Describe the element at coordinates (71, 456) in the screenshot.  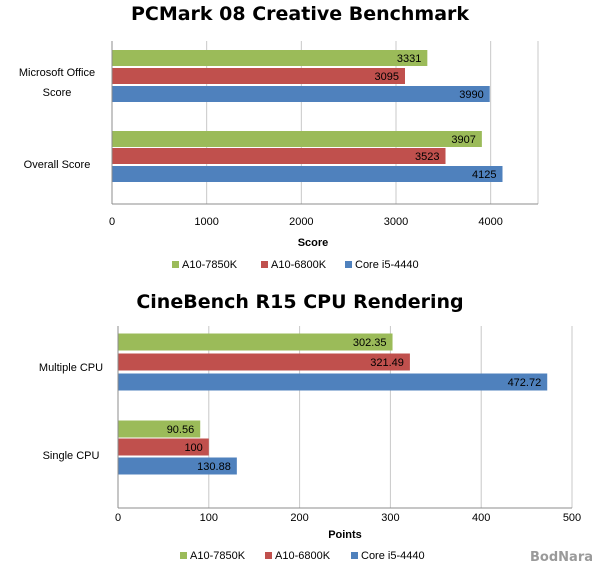
I see `category-label: Single CPU` at that location.